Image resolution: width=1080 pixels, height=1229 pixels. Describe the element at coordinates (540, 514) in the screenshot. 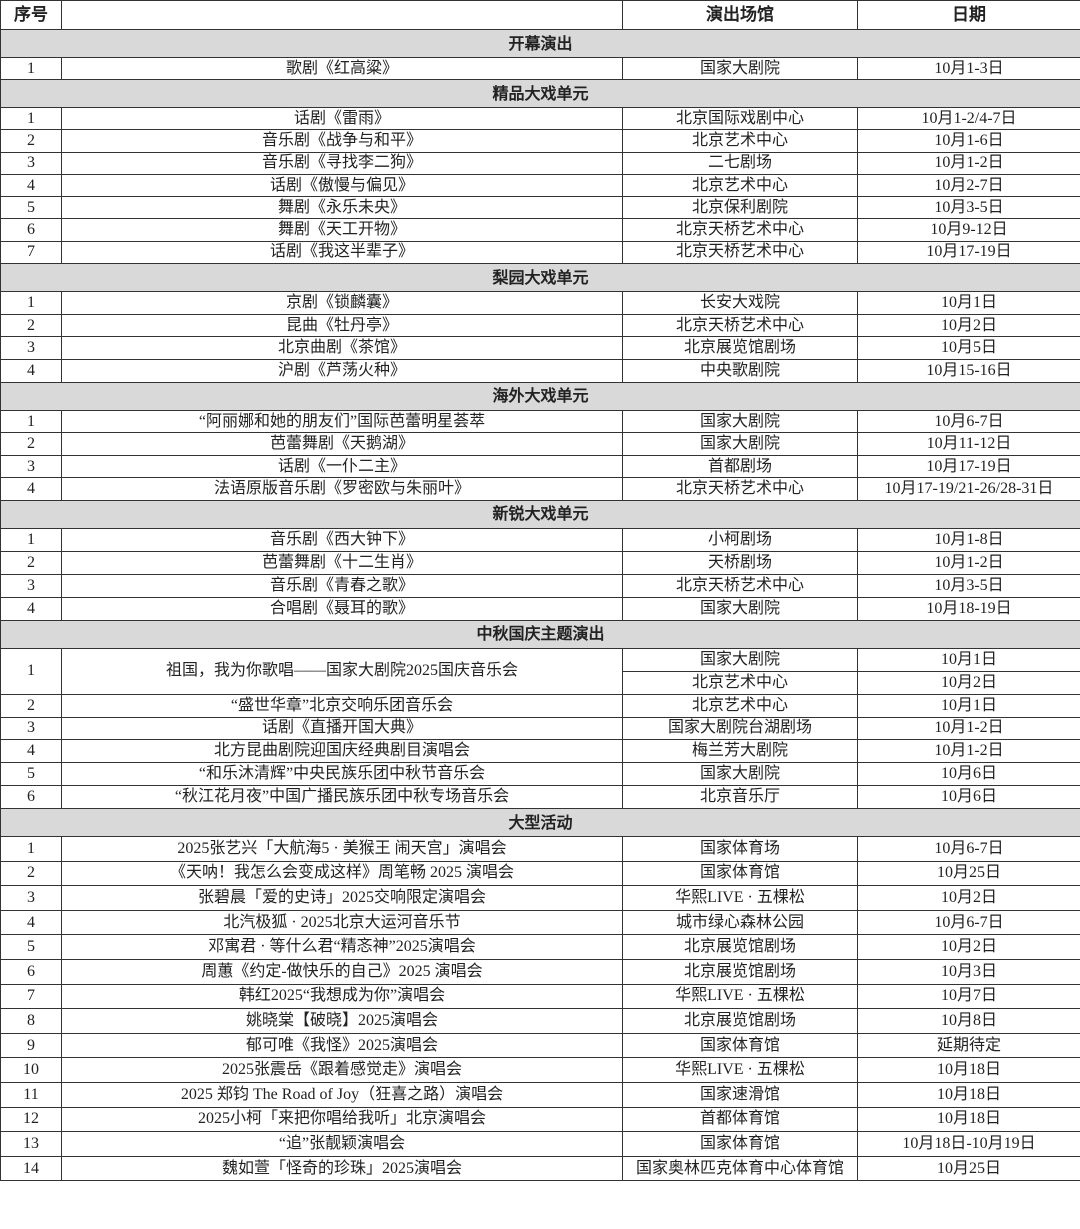

I see `section-header-row: 新锐大戏单元` at that location.